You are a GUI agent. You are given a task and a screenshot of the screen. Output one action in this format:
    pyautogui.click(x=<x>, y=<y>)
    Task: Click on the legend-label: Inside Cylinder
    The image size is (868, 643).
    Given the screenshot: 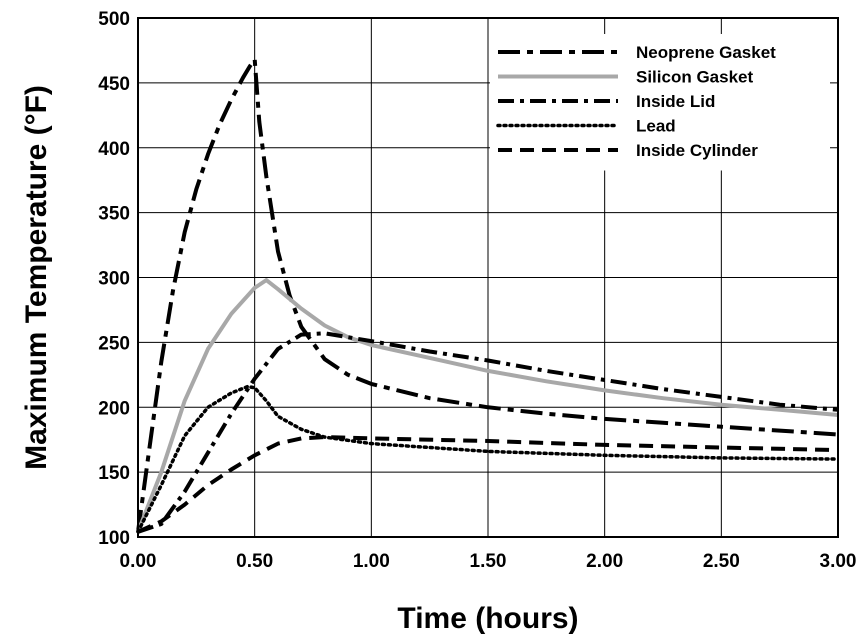 What is the action you would take?
    pyautogui.click(x=697, y=150)
    